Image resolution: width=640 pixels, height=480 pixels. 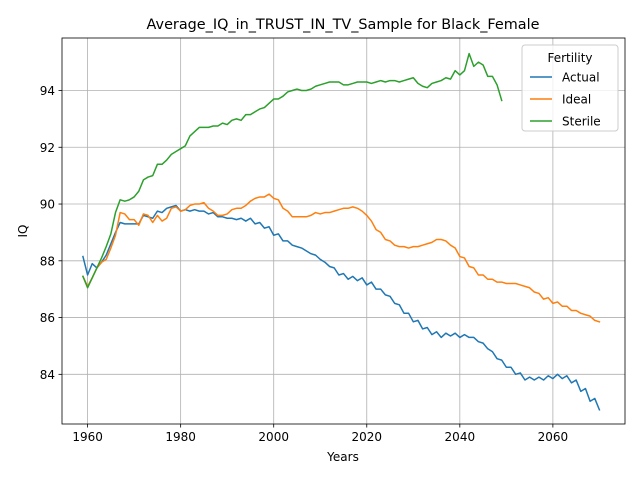 I want to click on legend-items: Actual Ideal Sterile, so click(x=565, y=100).